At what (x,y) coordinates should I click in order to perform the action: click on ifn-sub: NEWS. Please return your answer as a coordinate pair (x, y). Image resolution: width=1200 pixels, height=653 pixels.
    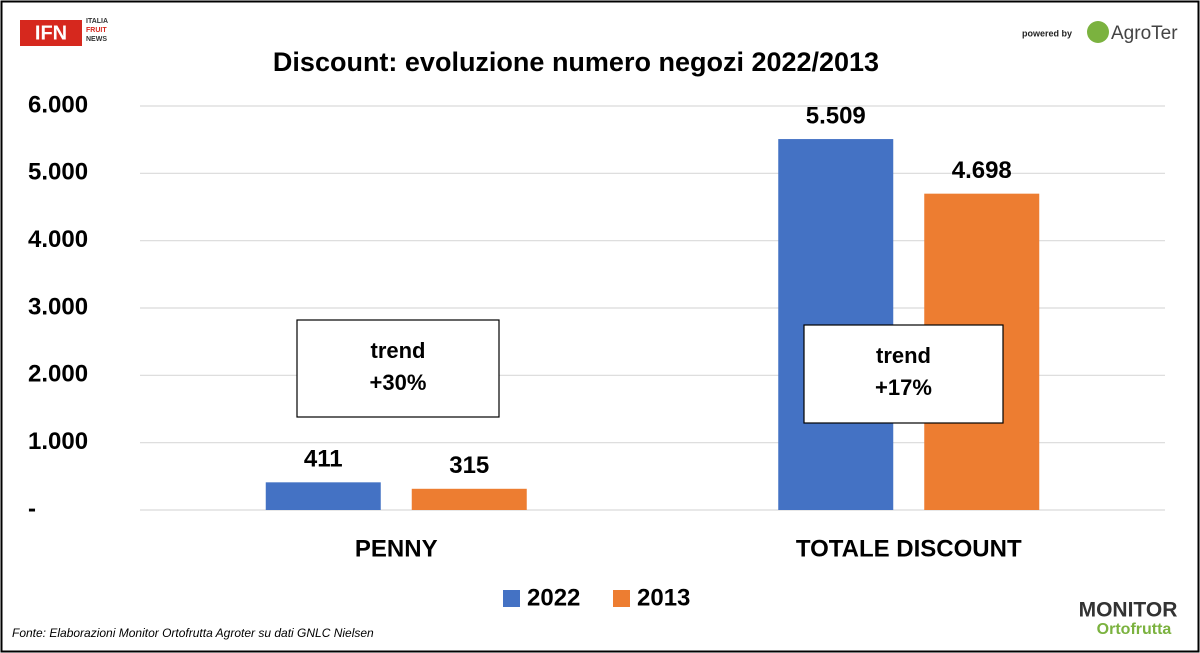
    Looking at the image, I should click on (96, 39).